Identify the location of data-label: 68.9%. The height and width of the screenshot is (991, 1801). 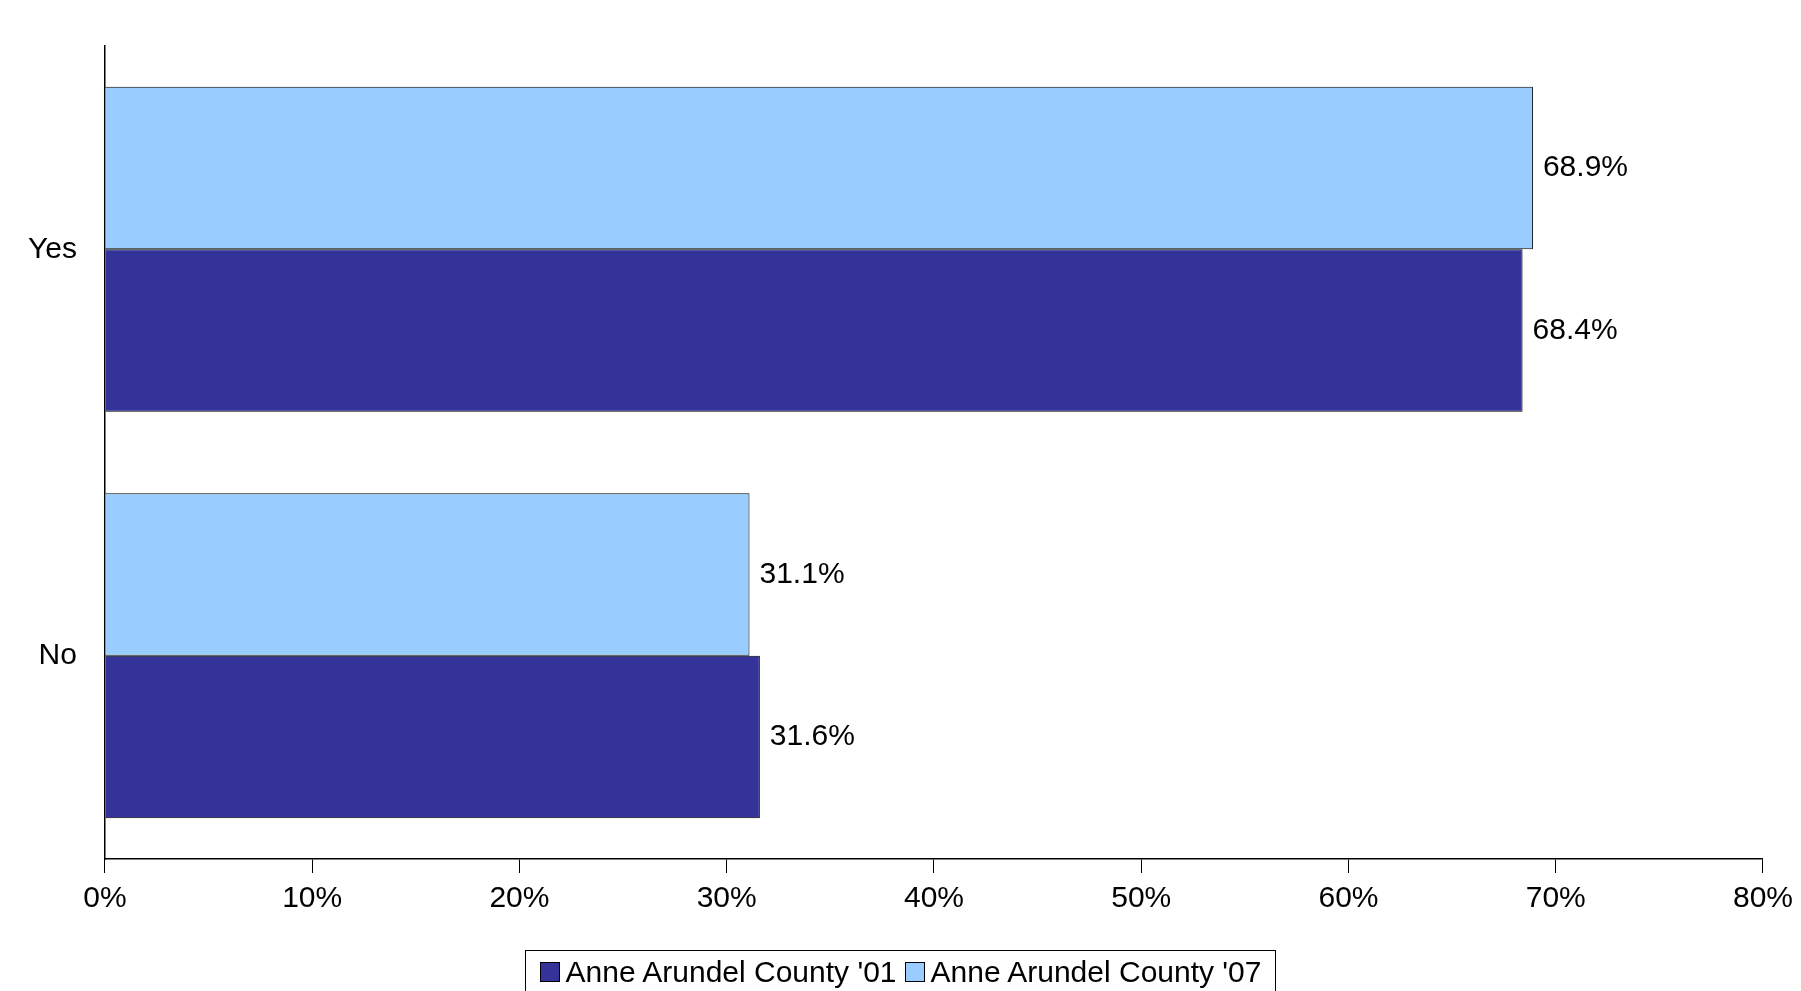
(1585, 166).